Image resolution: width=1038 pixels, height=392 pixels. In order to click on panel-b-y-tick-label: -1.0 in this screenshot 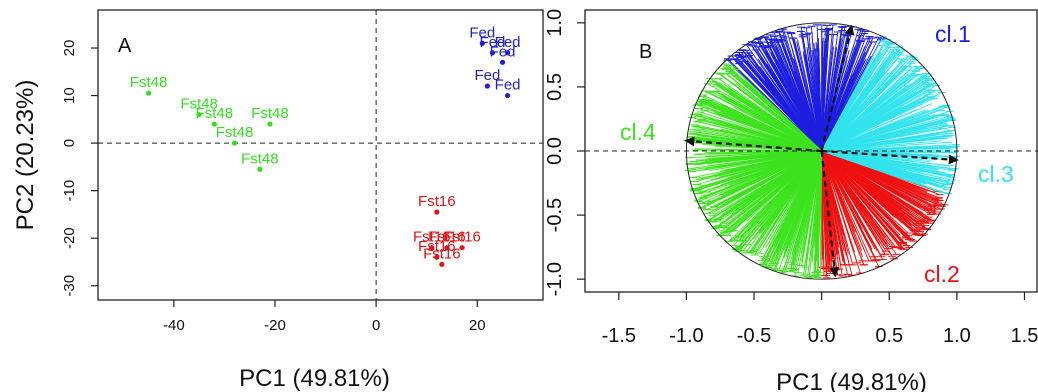, I will do `click(555, 279)`.